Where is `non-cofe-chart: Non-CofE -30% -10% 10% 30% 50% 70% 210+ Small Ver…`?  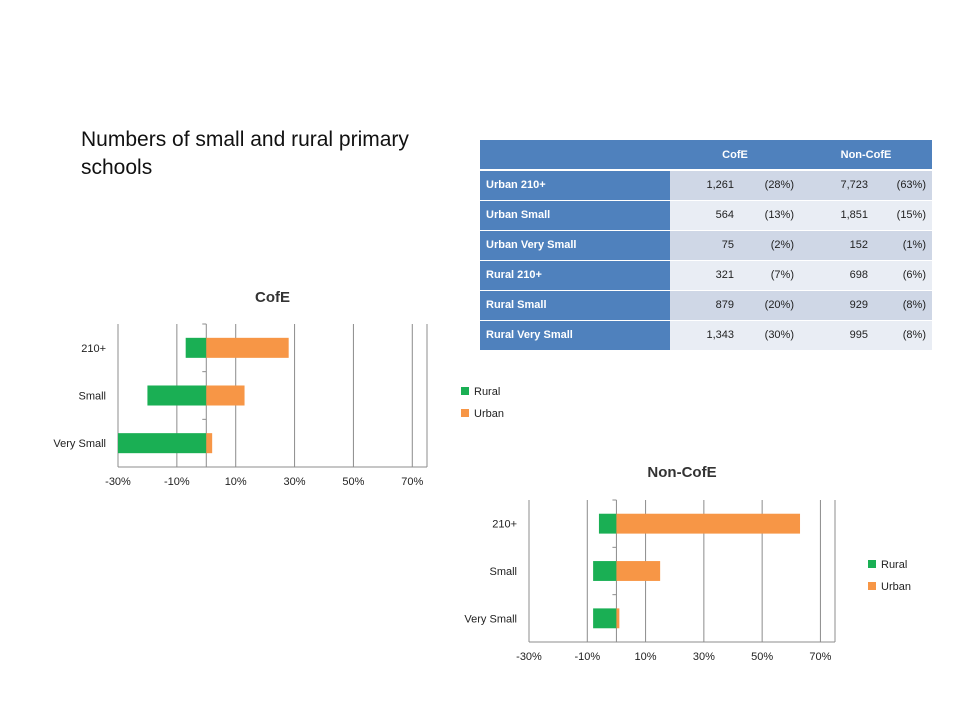
non-cofe-chart: Non-CofE -30% -10% 10% 30% 50% 70% 210+ Small Ver… is located at coordinates (687, 563).